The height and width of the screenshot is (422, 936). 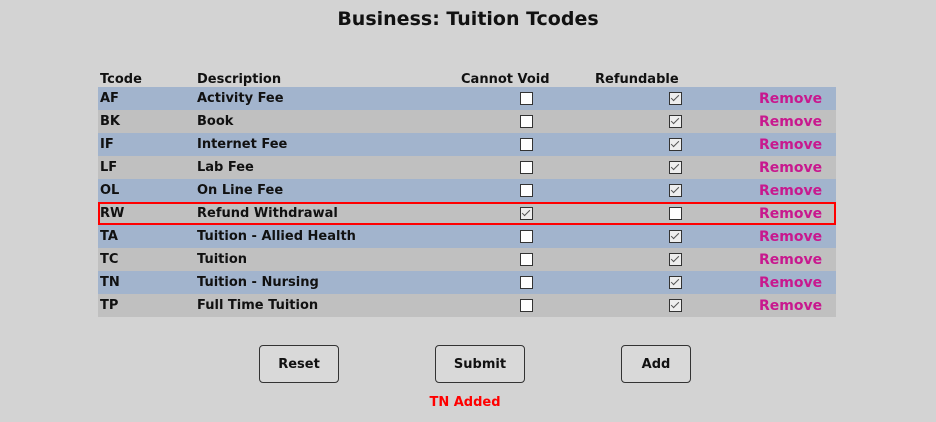 I want to click on header-tcode: Tcode, so click(x=121, y=79).